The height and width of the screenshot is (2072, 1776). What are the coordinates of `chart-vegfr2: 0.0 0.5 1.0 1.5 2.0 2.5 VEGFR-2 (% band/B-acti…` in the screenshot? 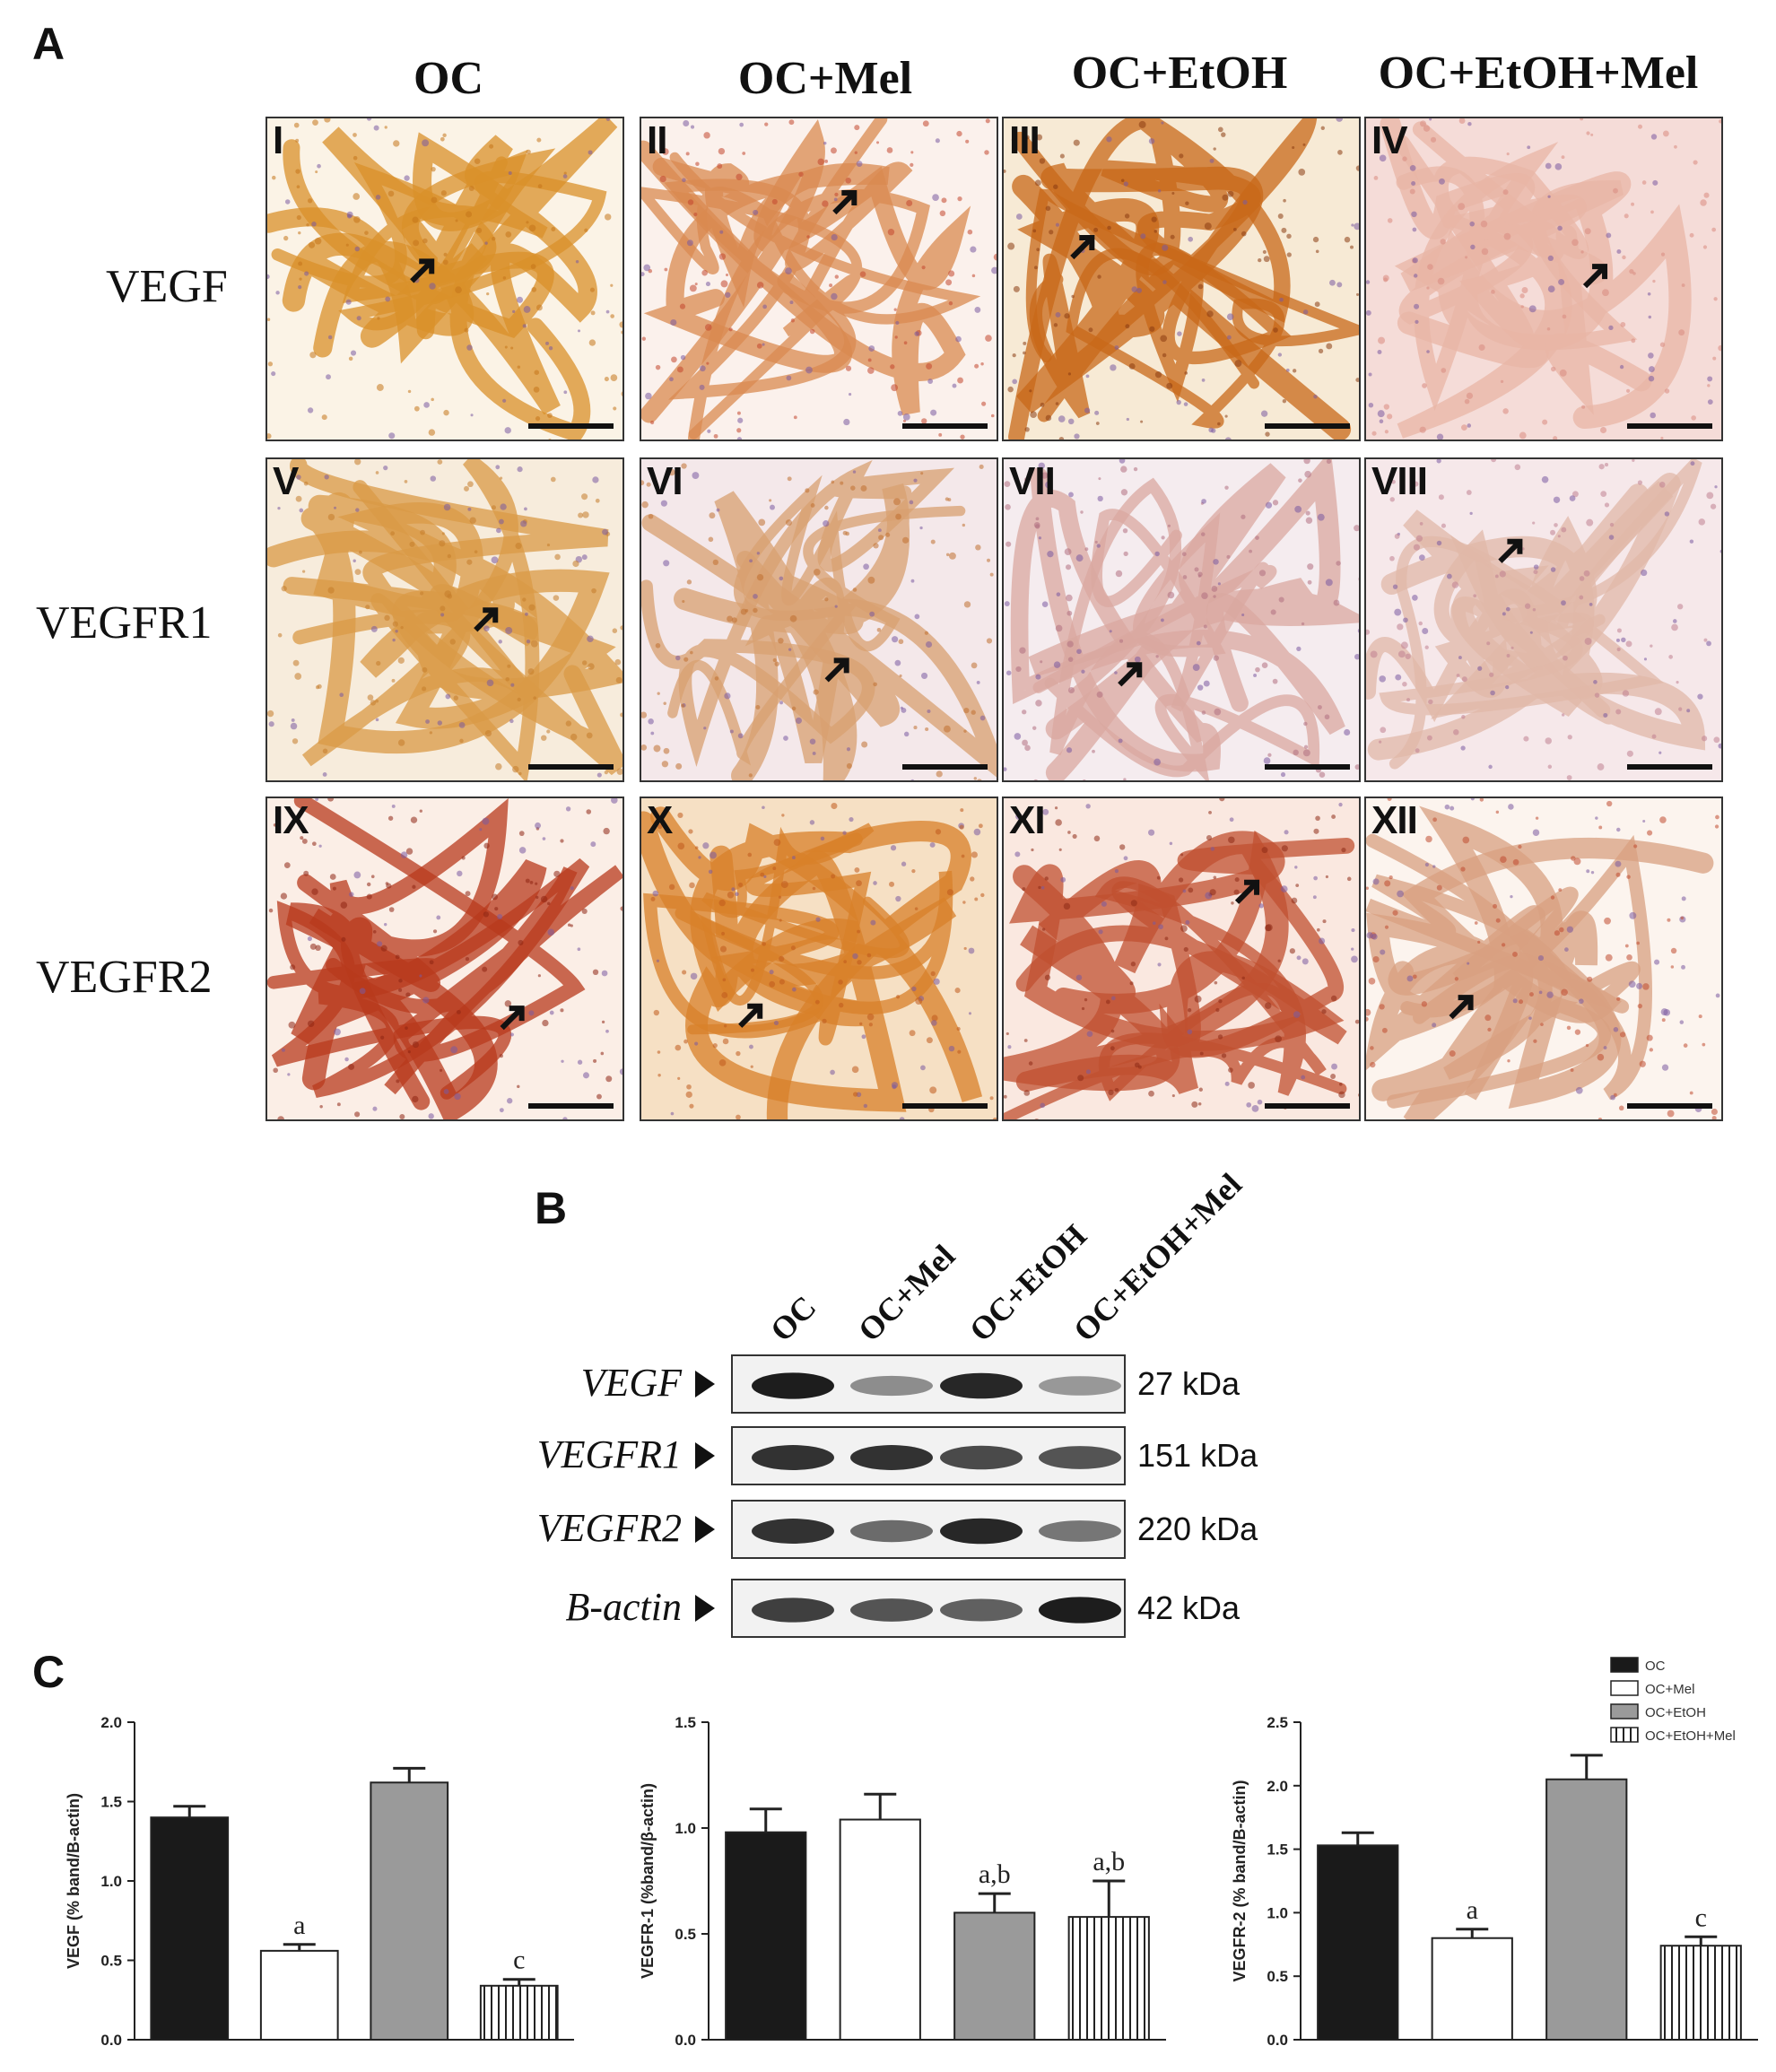 It's located at (1489, 1874).